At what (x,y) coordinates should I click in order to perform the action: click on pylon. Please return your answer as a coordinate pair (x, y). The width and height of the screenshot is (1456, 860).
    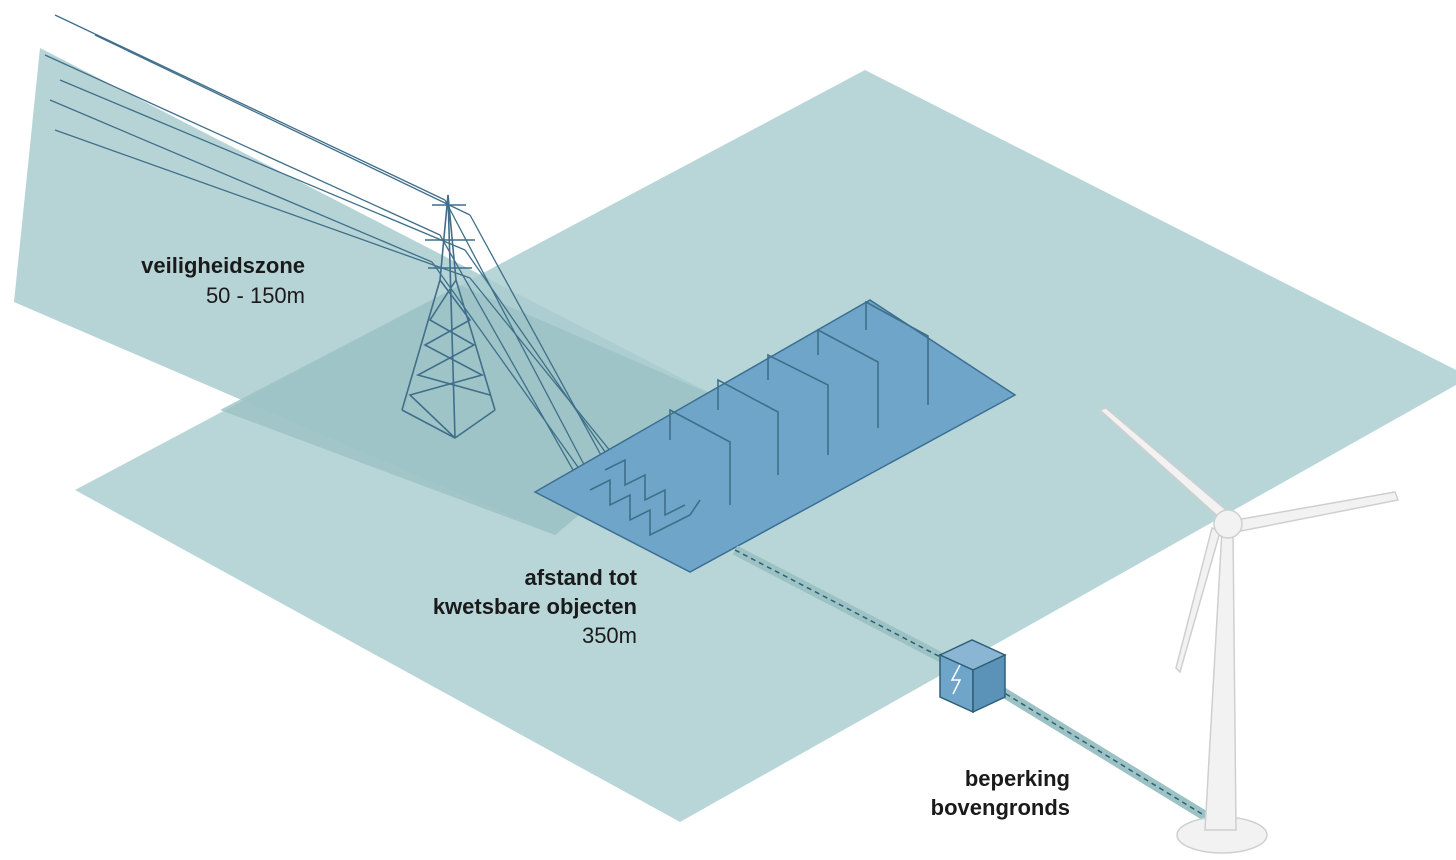
    Looking at the image, I should click on (448, 317).